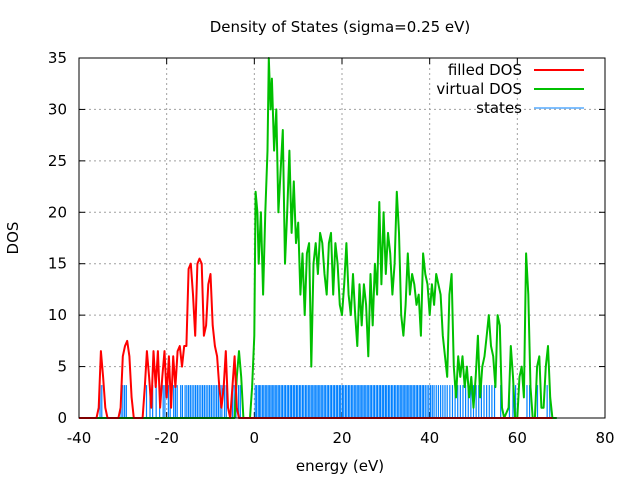 The image size is (640, 480). Describe the element at coordinates (517, 438) in the screenshot. I see `x-tick-label: 60` at that location.